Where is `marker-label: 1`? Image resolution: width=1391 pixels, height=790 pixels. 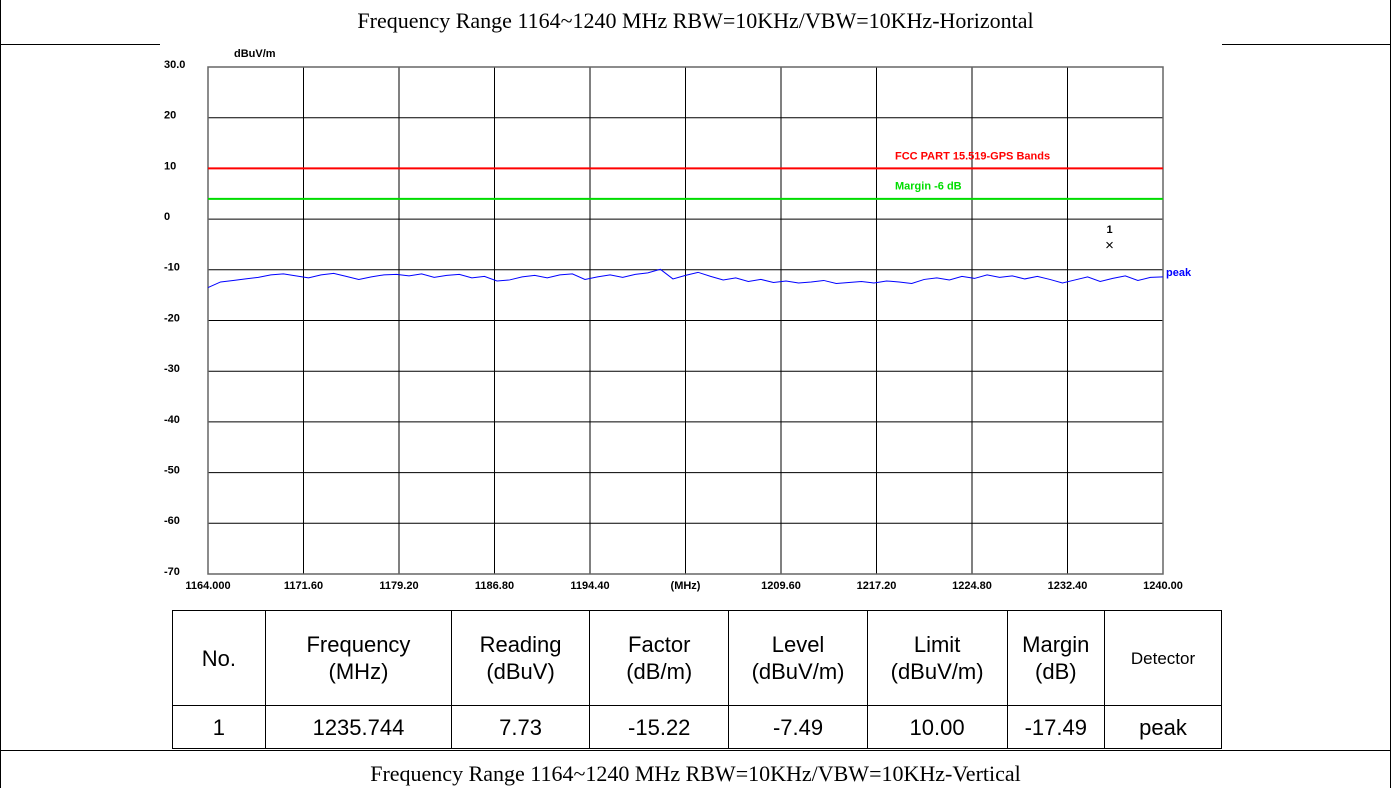 marker-label: 1 is located at coordinates (1109, 230).